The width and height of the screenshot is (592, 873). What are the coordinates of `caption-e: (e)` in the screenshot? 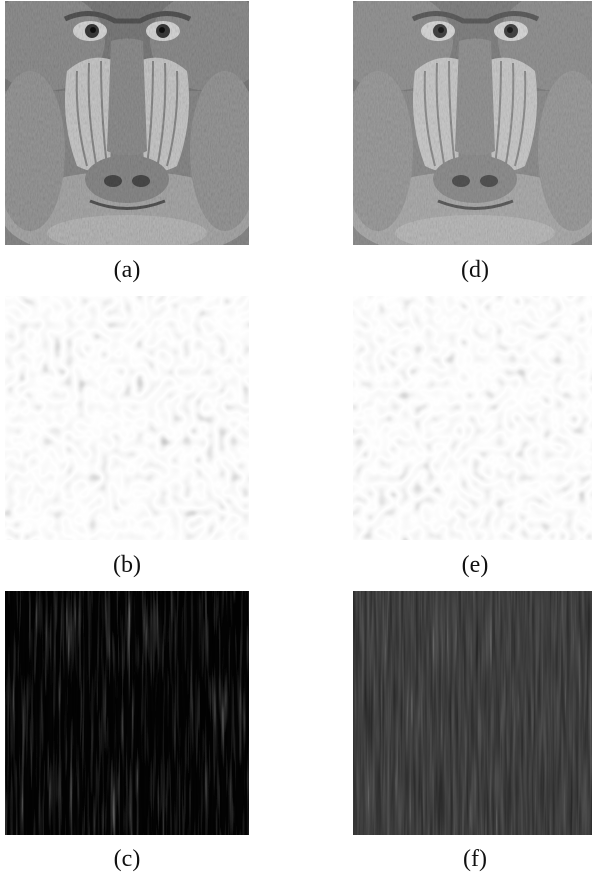 It's located at (475, 565).